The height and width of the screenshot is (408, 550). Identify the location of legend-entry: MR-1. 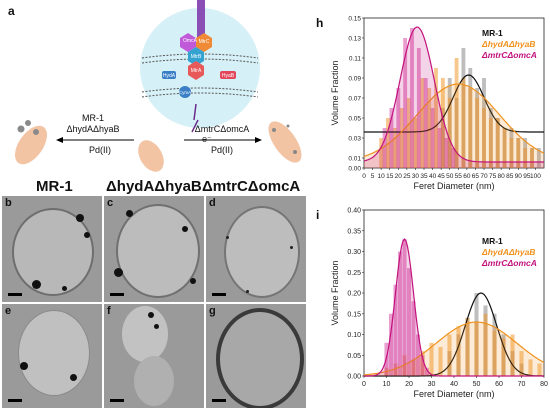
(492, 33).